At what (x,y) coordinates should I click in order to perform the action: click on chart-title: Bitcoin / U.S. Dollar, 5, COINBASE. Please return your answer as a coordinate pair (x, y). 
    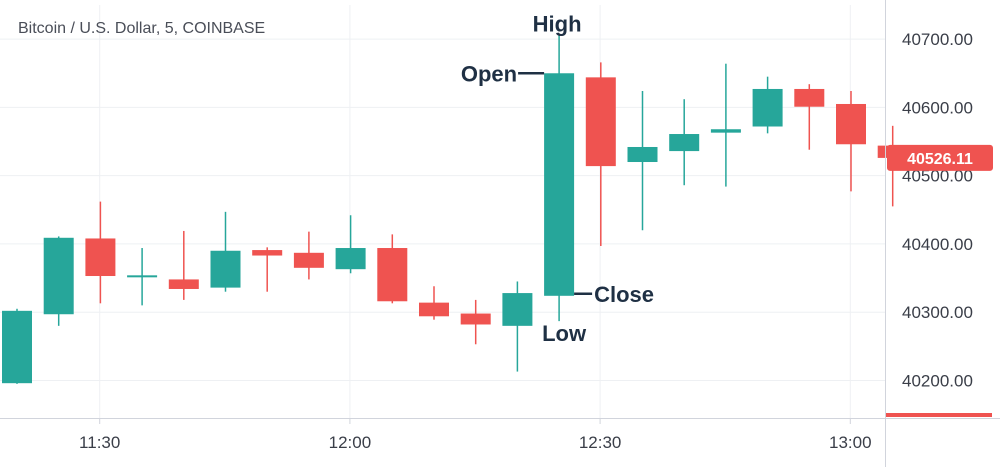
    Looking at the image, I should click on (141, 28).